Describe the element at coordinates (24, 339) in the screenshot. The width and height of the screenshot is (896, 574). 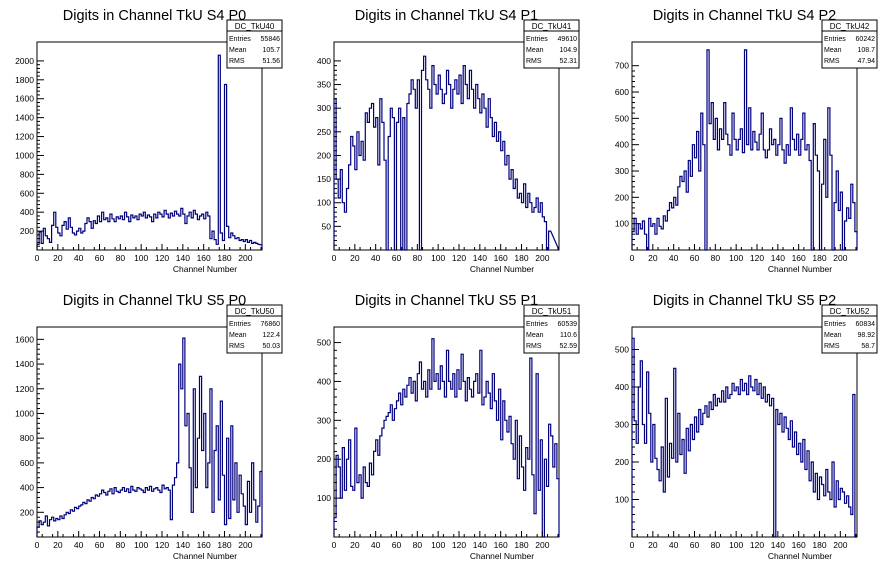
I see `y-tick-label: 1600` at that location.